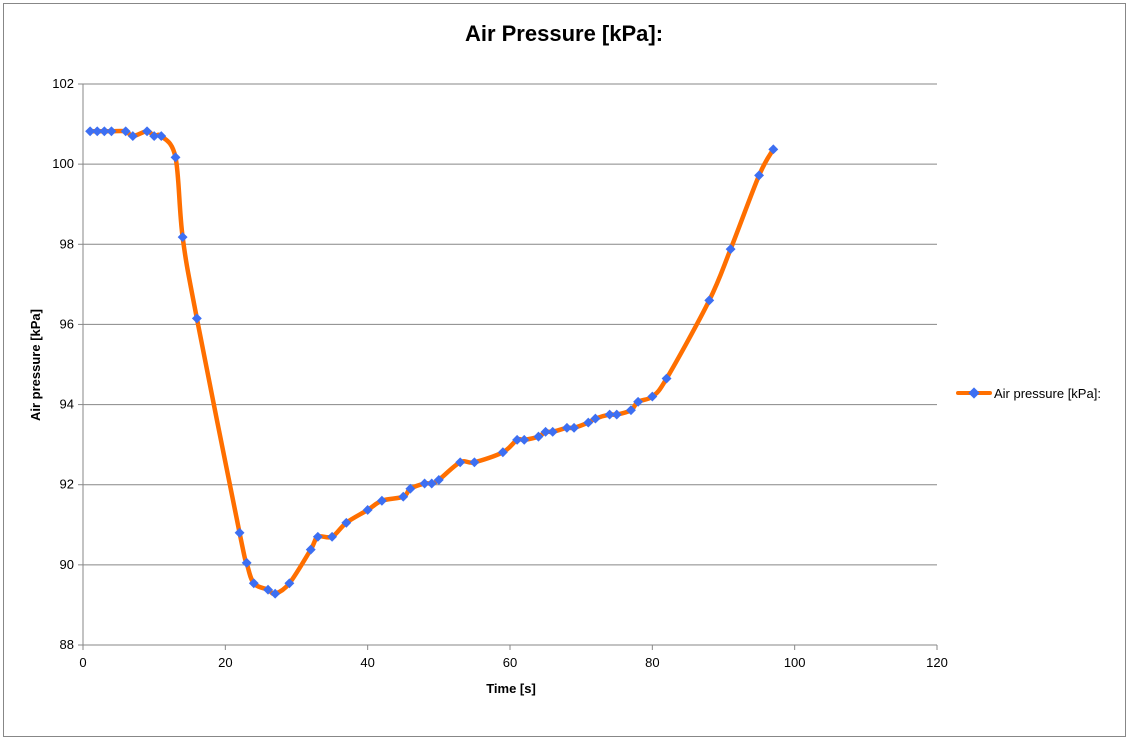 This screenshot has width=1131, height=741. Describe the element at coordinates (937, 662) in the screenshot. I see `x-tick-label: 120` at that location.